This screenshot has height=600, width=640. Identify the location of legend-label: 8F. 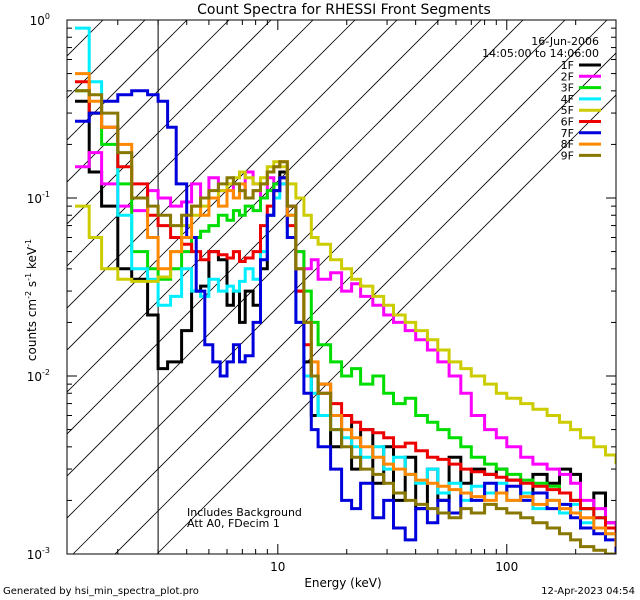
(567, 144).